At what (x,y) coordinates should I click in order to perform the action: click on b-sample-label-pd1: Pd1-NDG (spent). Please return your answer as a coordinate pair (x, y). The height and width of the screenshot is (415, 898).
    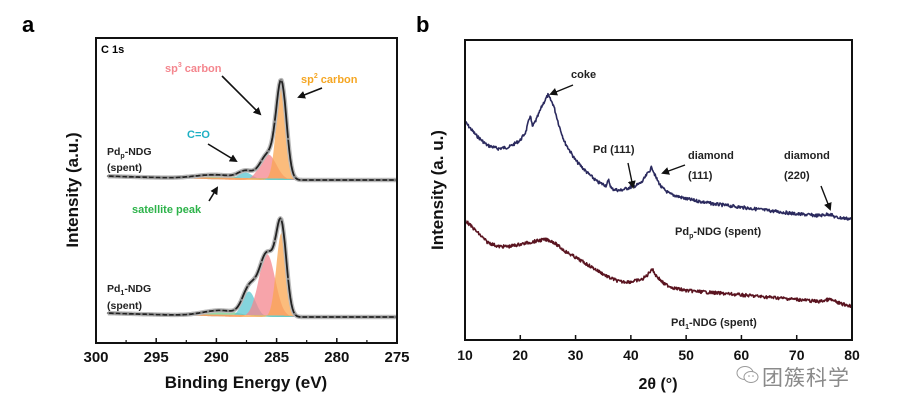
    Looking at the image, I should click on (714, 324).